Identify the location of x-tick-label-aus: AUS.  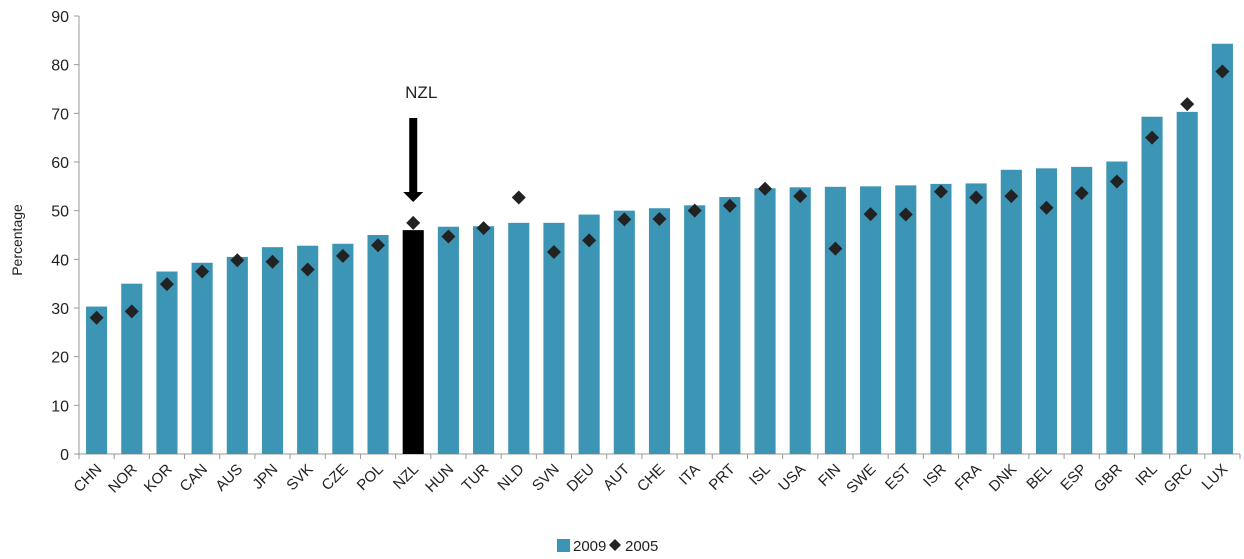
(229, 478).